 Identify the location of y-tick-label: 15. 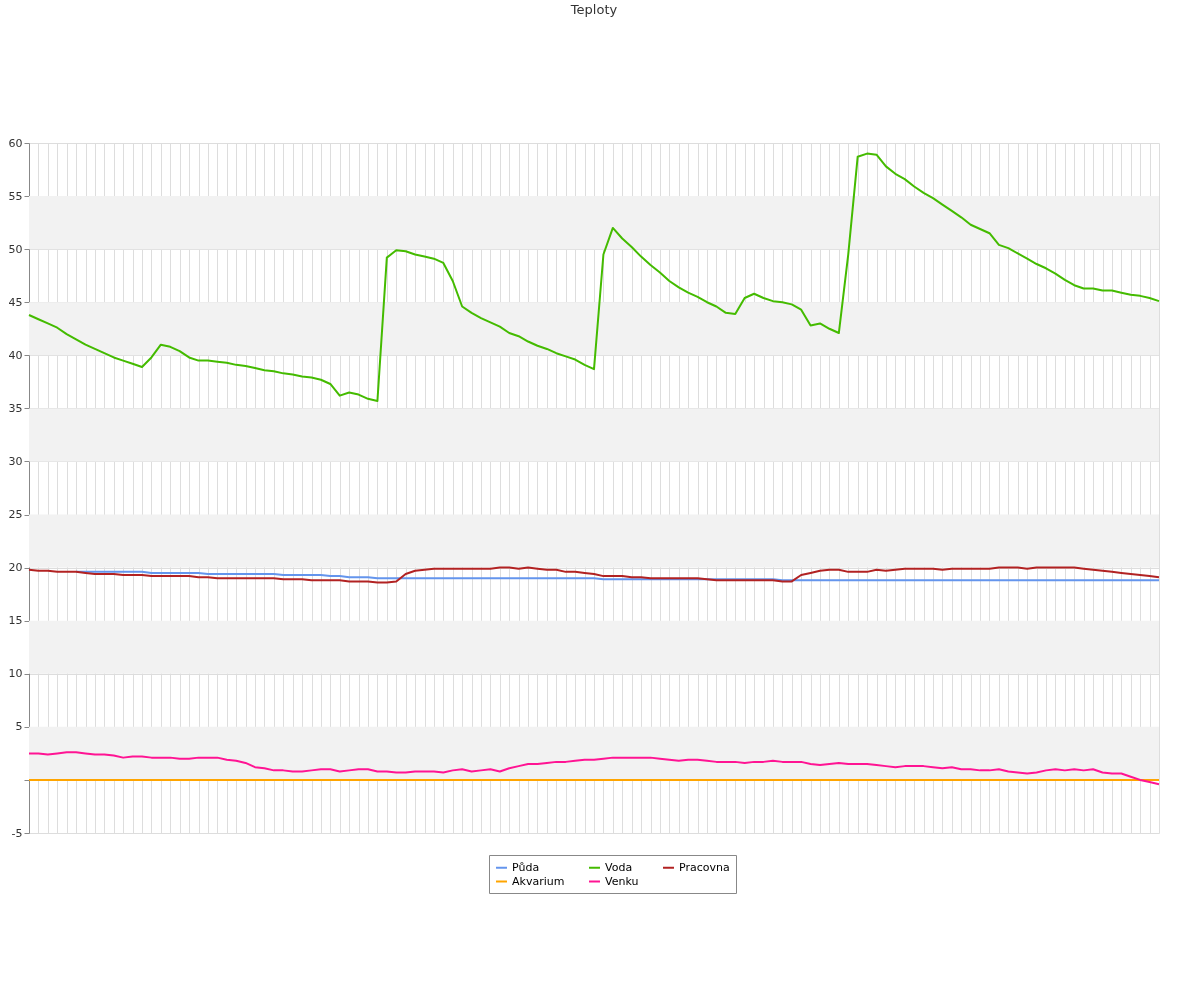
(15, 621).